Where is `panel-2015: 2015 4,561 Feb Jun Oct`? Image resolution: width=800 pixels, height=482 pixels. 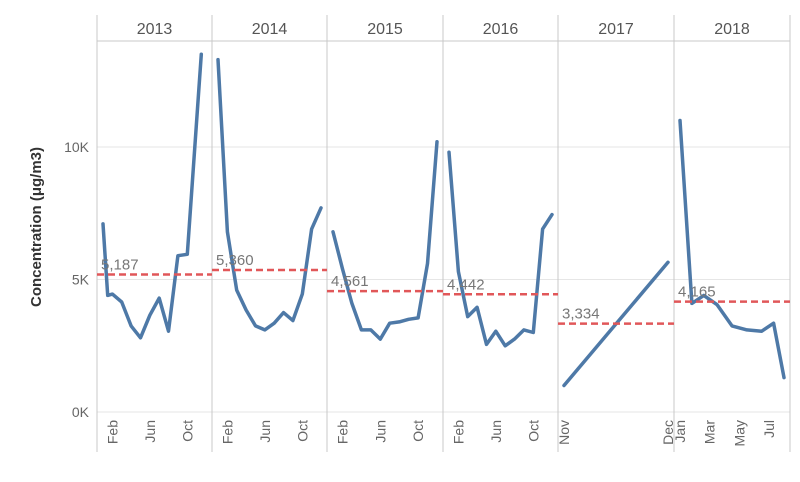
panel-2015: 2015 4,561 Feb Jun Oct is located at coordinates (385, 232).